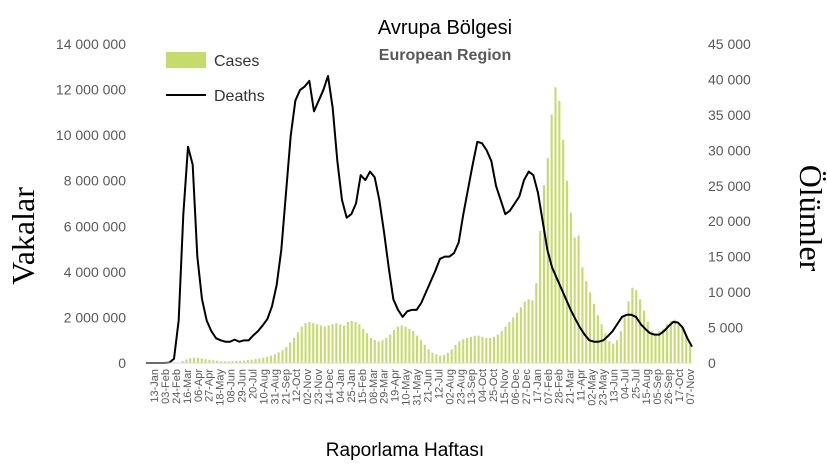 The width and height of the screenshot is (827, 466). I want to click on x-tick-label: 13-Sep, so click(472, 386).